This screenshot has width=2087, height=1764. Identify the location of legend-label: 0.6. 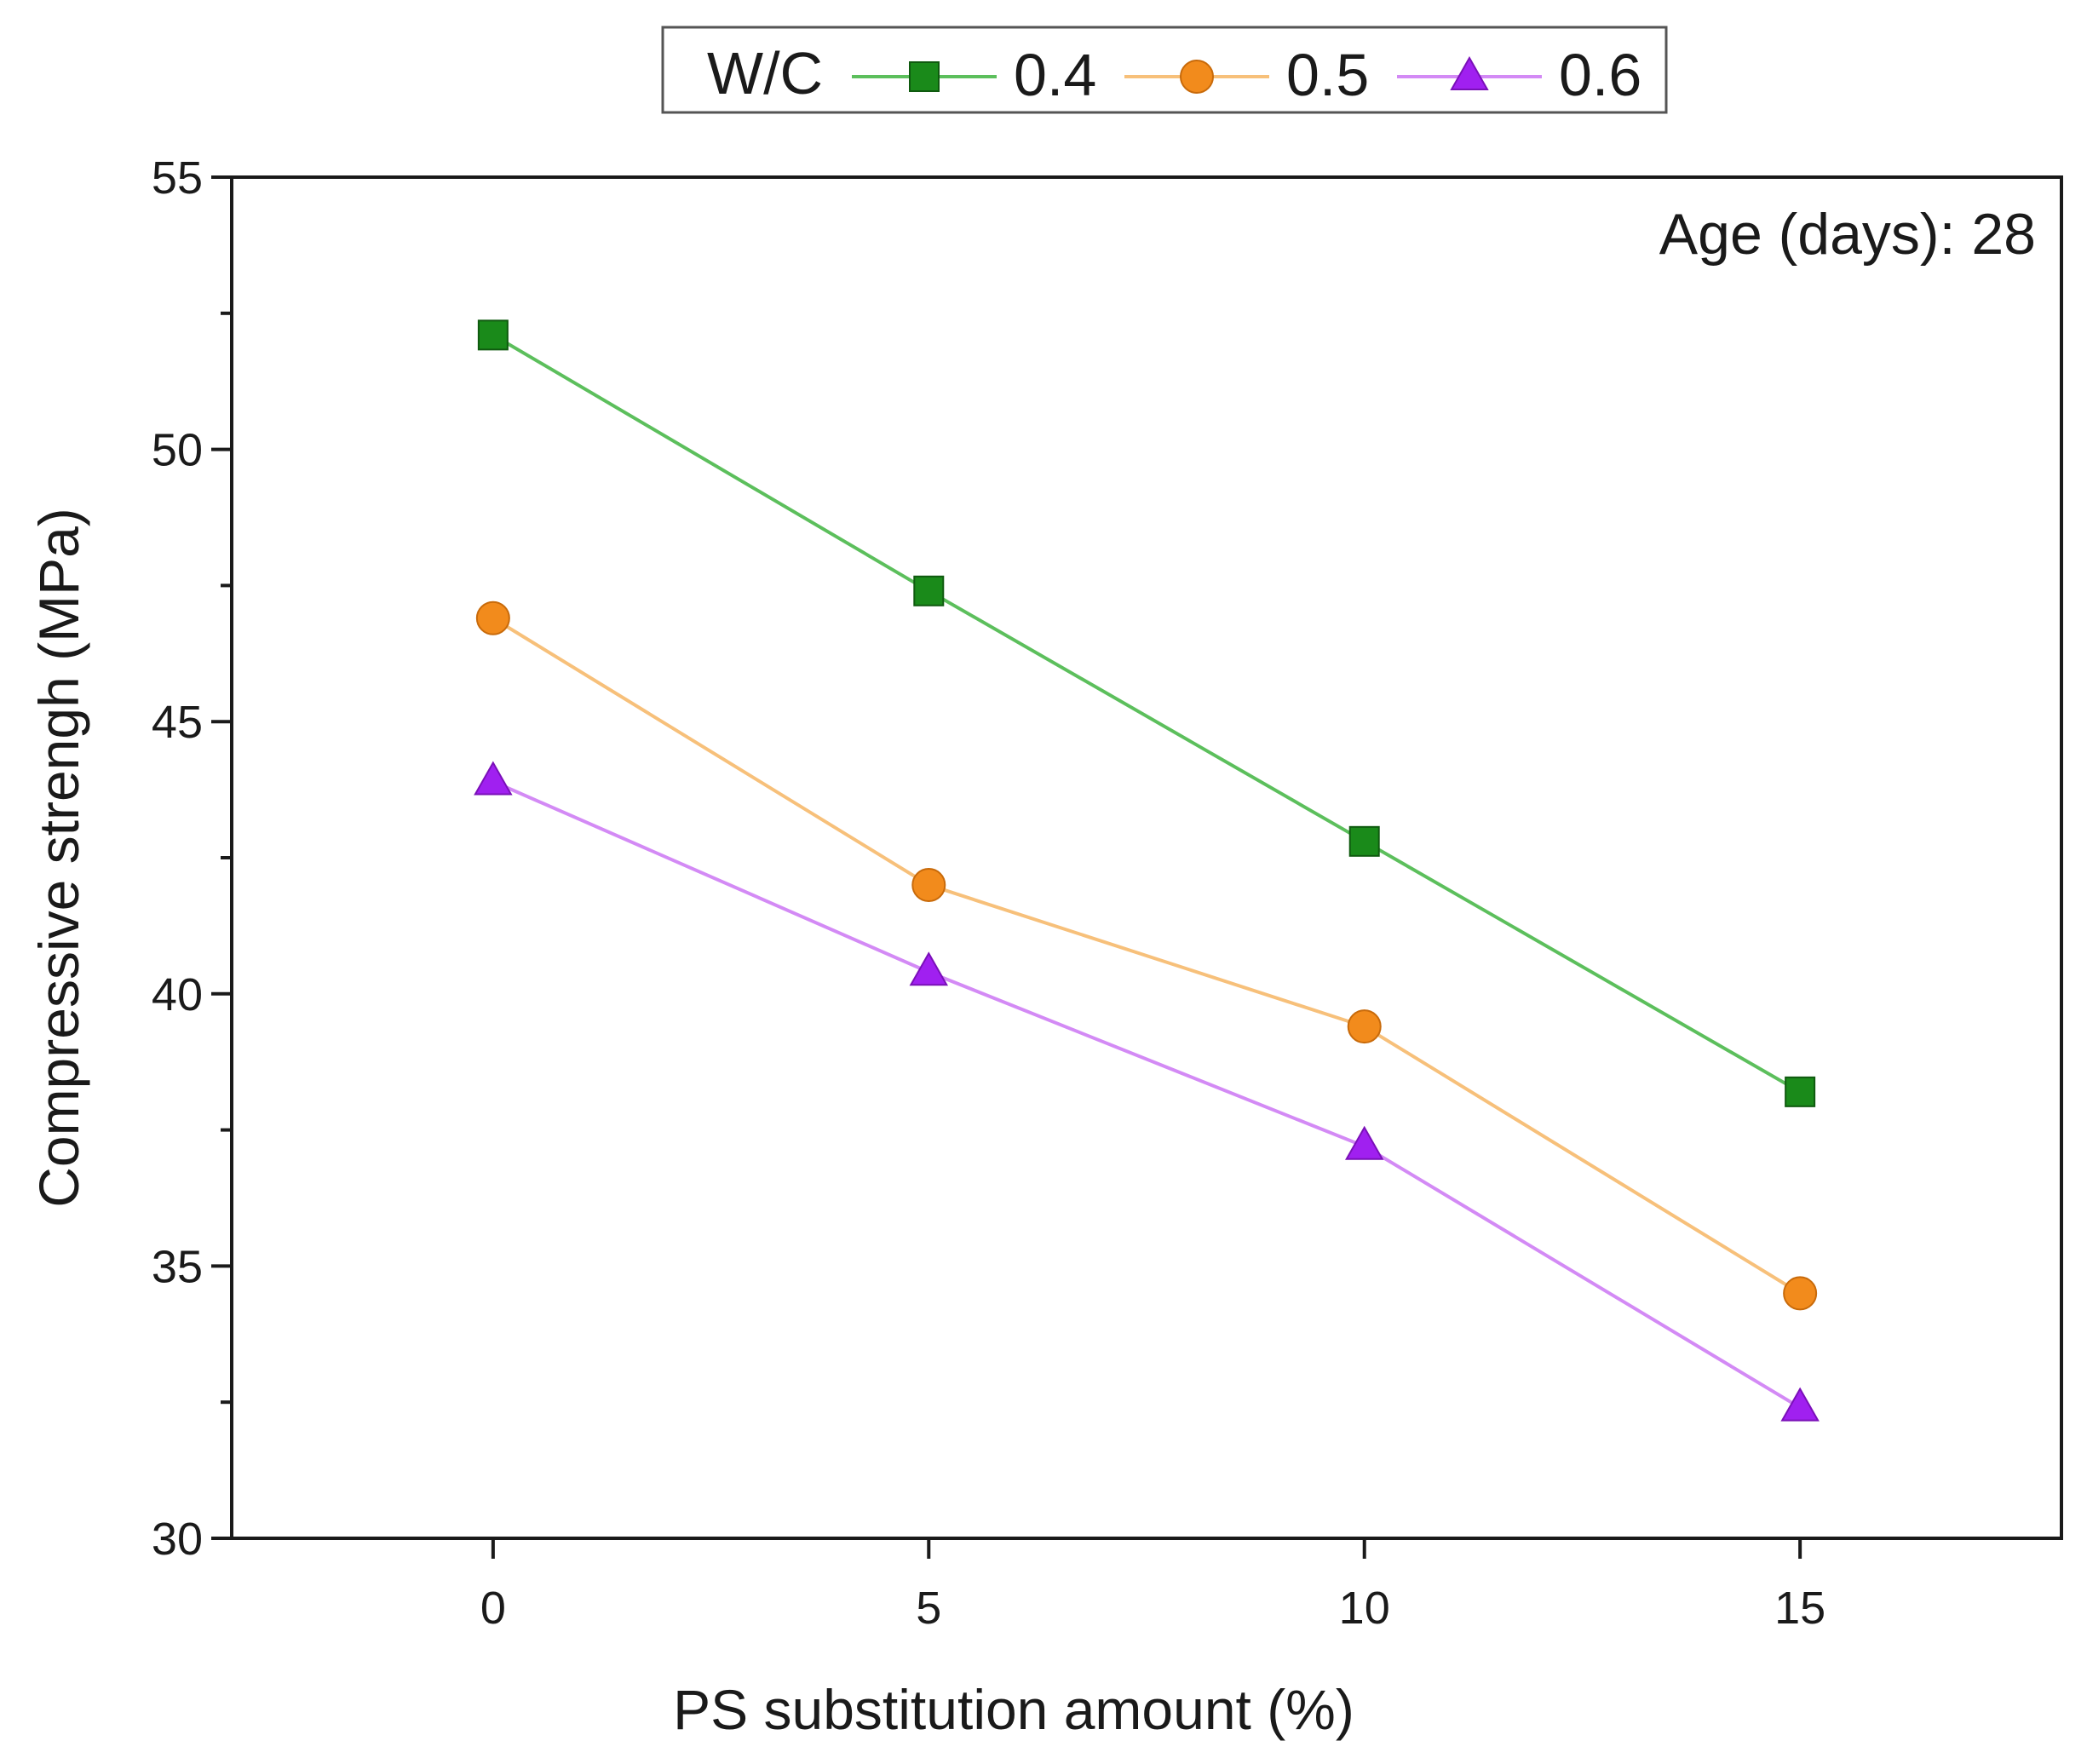
(1600, 75).